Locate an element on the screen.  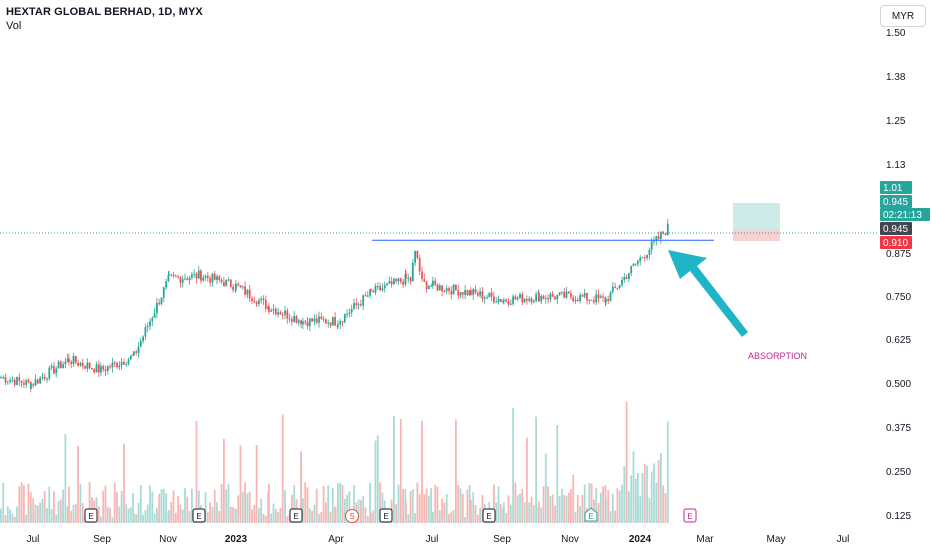
currency-button: MYR is located at coordinates (903, 16).